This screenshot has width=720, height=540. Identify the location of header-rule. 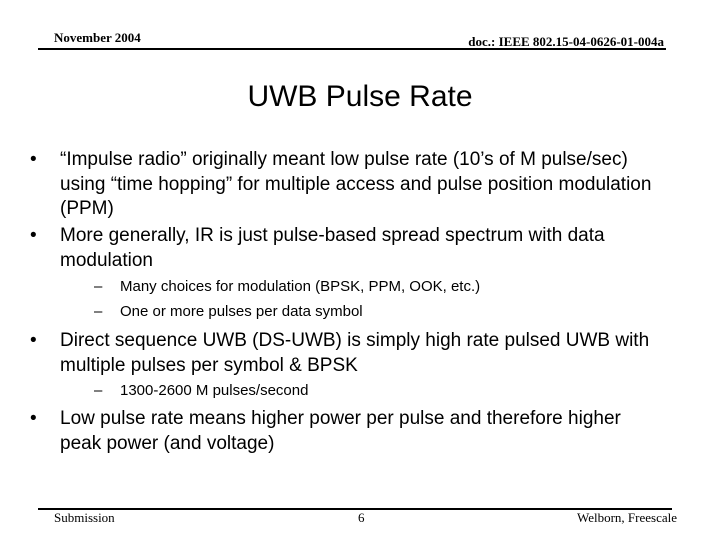
(352, 49).